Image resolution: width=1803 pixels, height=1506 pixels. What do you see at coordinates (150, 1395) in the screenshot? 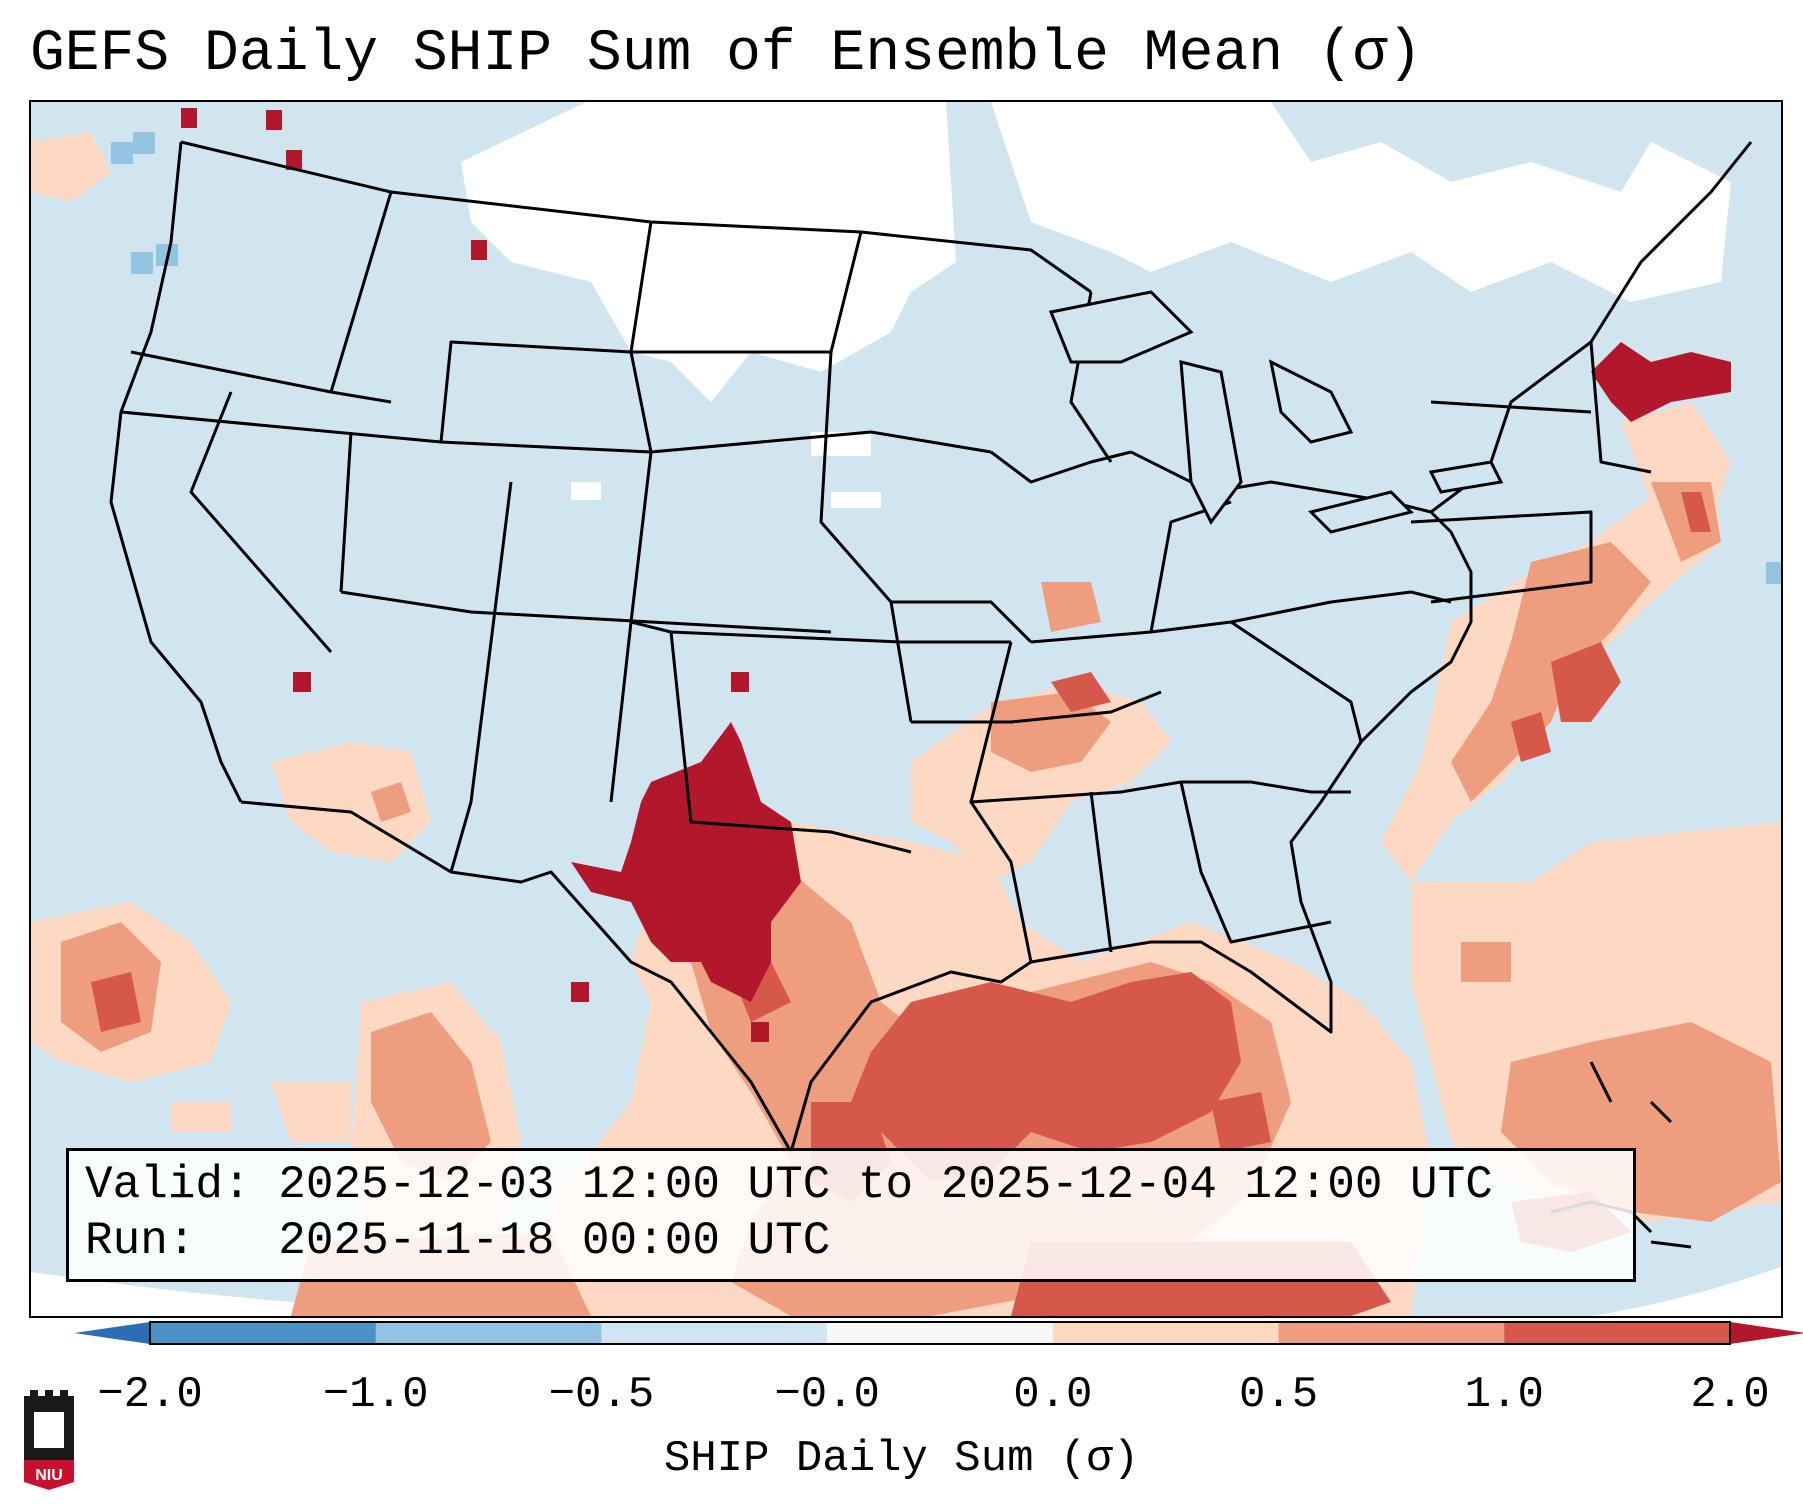
I see `colorbar-tick-label: −2.0` at bounding box center [150, 1395].